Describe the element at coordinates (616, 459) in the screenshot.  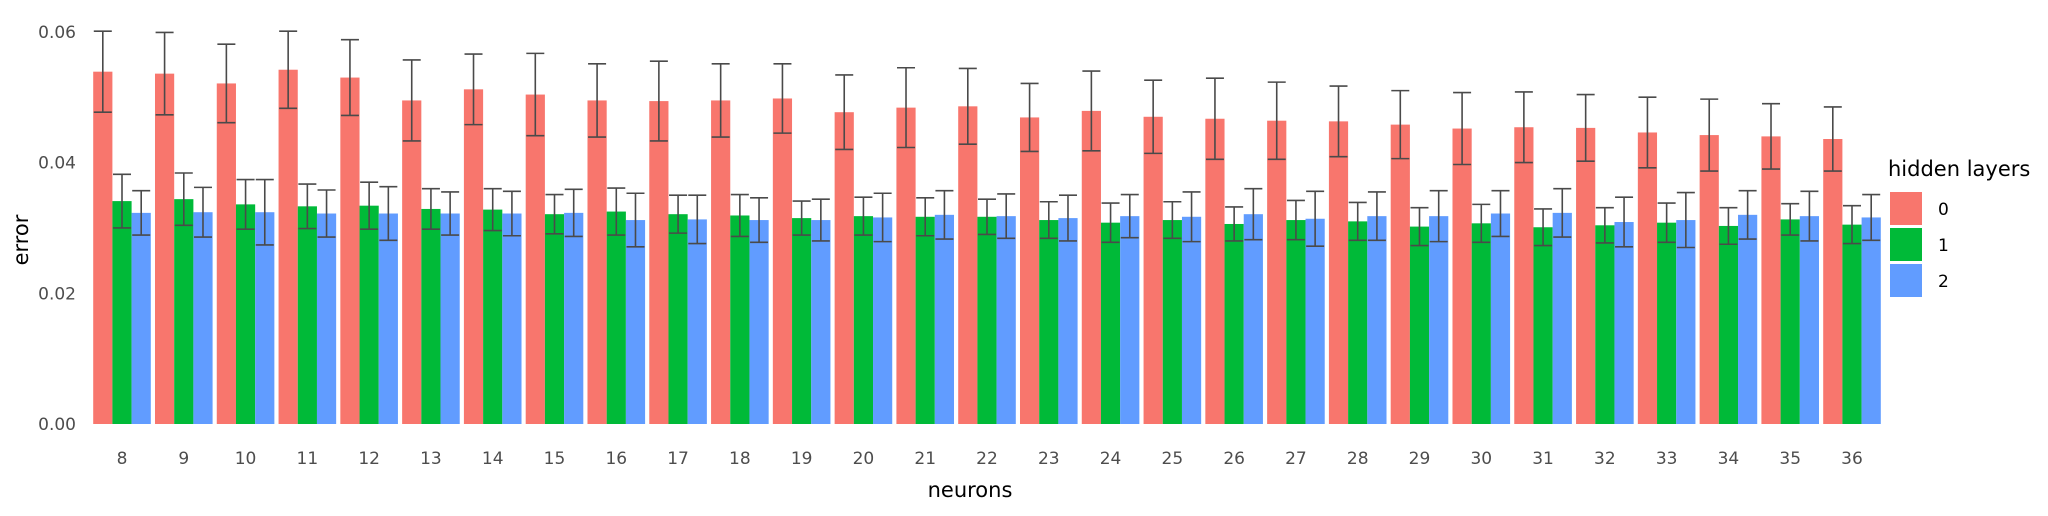
I see `x-tick-label: 16` at that location.